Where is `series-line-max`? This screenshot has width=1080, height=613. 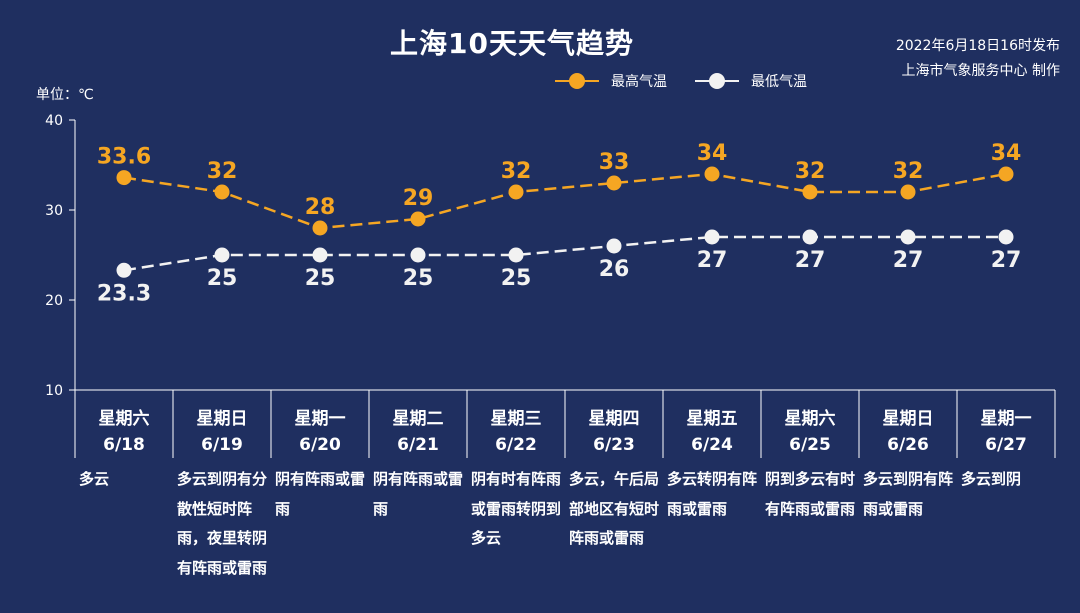 series-line-max is located at coordinates (565, 201).